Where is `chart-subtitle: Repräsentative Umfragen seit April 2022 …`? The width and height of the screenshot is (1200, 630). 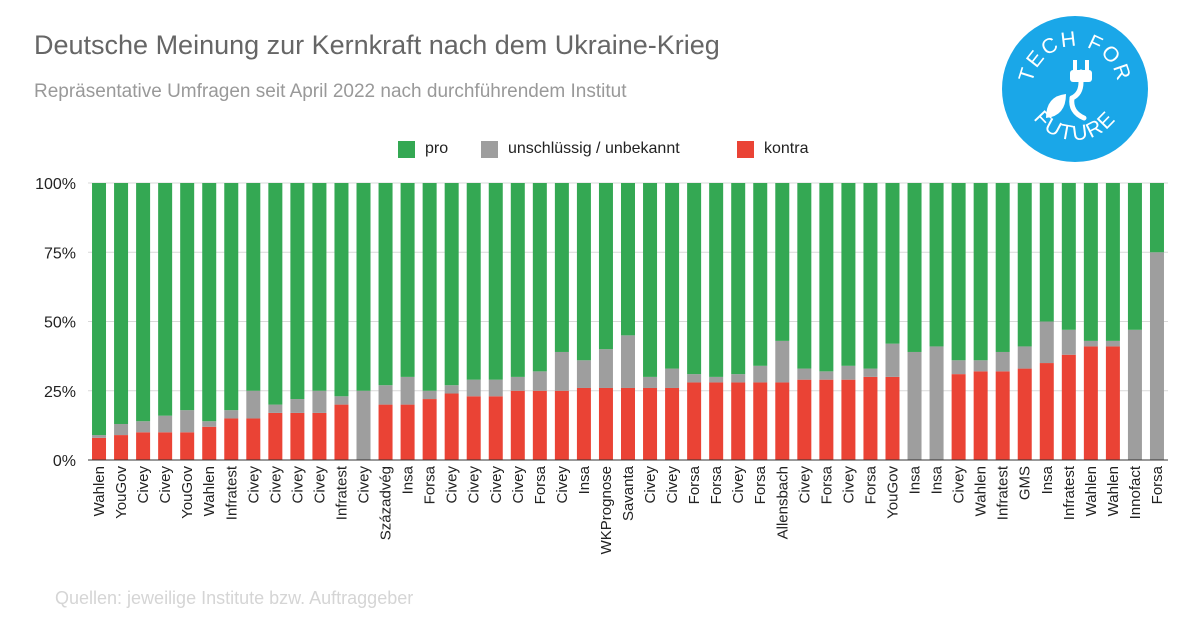
chart-subtitle: Repräsentative Umfragen seit April 2022 … is located at coordinates (330, 91).